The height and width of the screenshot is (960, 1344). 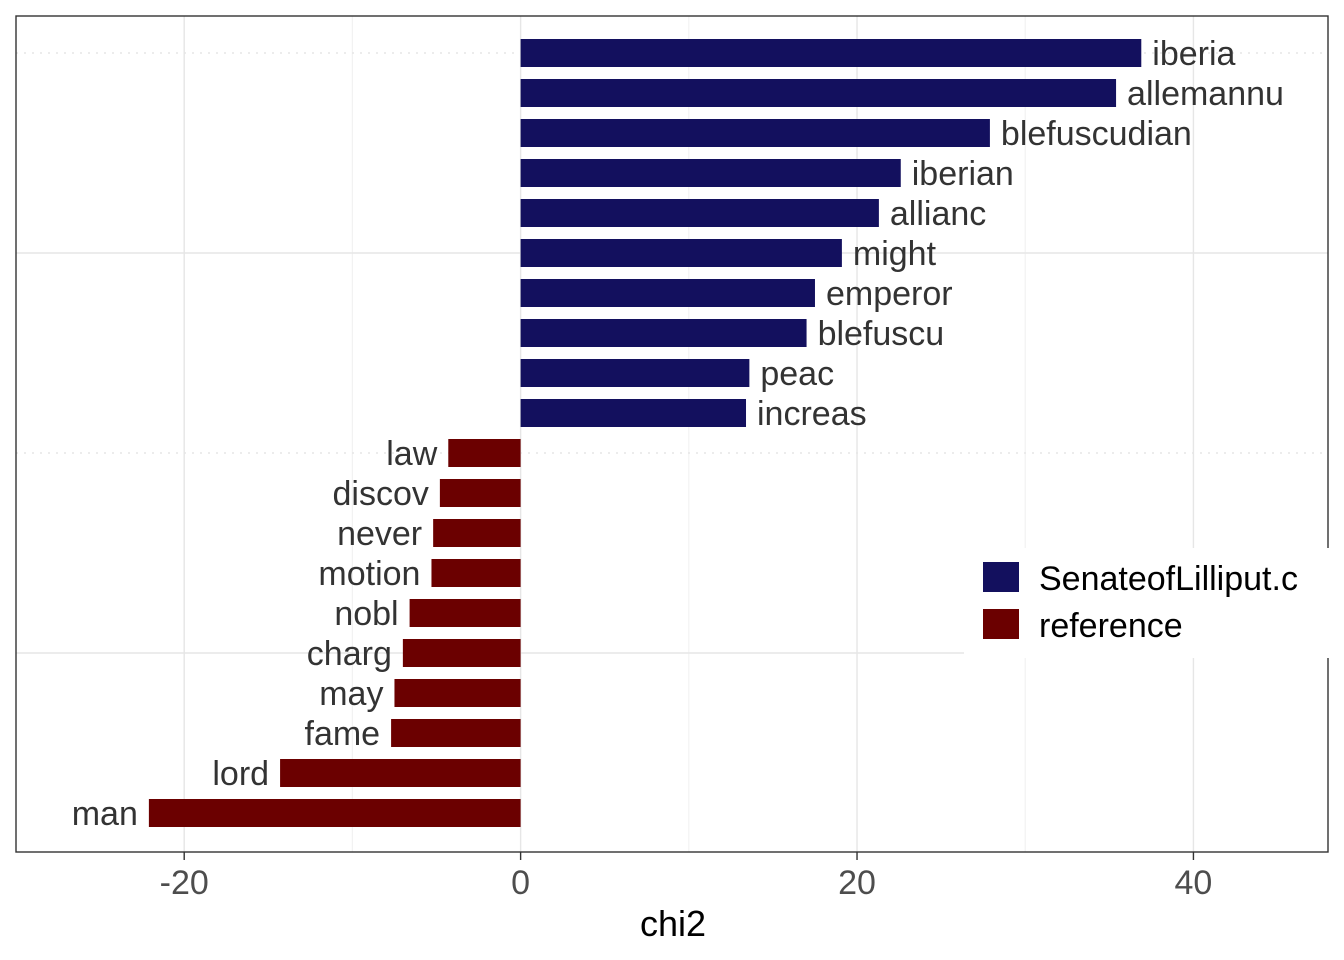 I want to click on bar-label-might: might, so click(x=895, y=254).